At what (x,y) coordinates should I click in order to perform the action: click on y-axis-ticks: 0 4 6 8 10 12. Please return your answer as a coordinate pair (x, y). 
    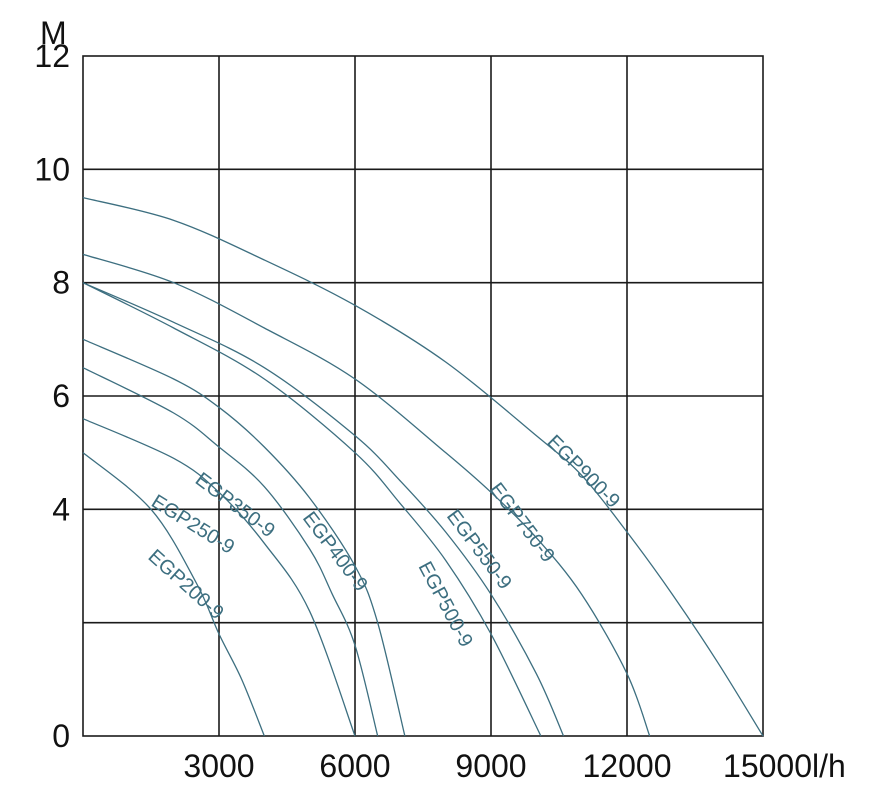
    Looking at the image, I should click on (52, 396).